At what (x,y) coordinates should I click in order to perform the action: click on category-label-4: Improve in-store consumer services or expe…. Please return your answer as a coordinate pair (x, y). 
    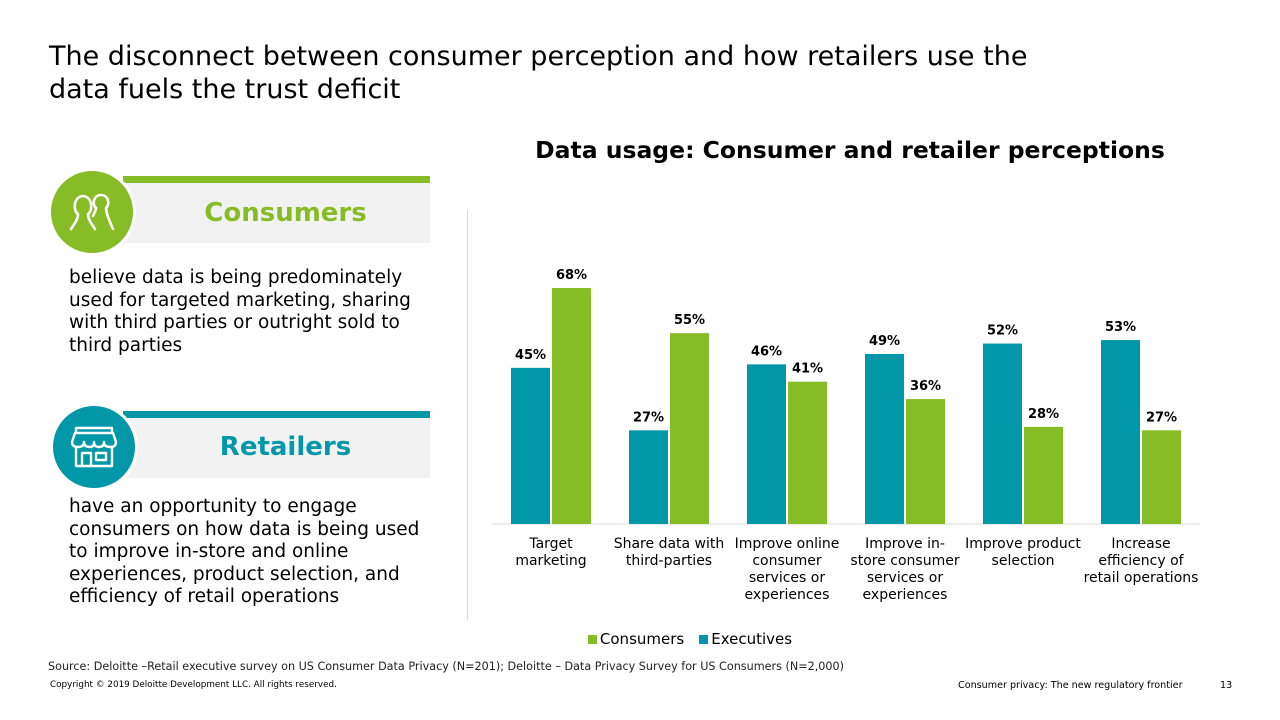
    Looking at the image, I should click on (904, 569).